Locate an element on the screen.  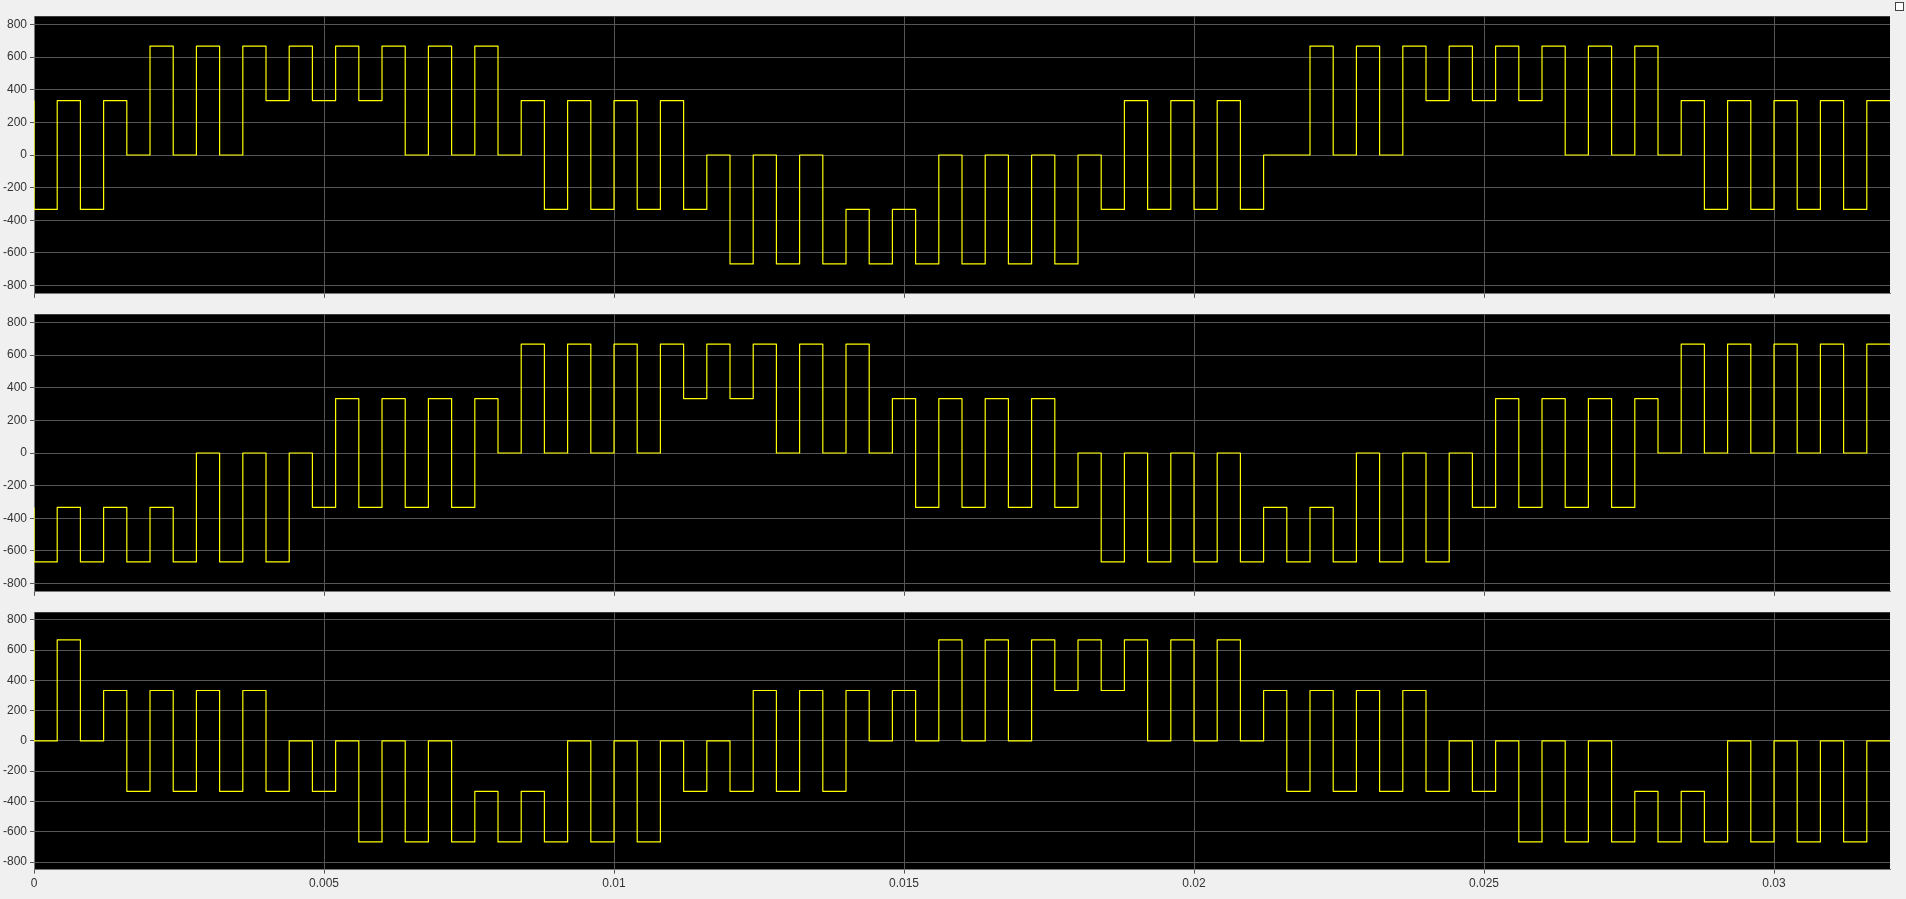
x-tick-label: 0.02 is located at coordinates (1194, 883).